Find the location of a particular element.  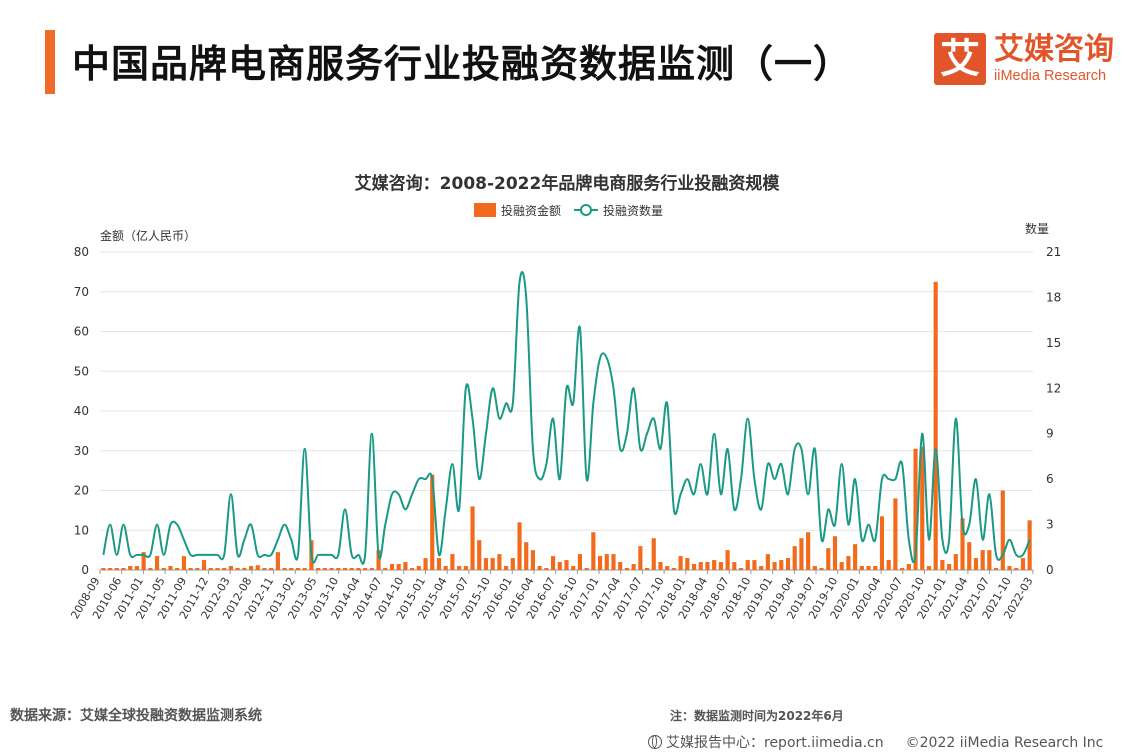

globe-icon is located at coordinates (655, 742).